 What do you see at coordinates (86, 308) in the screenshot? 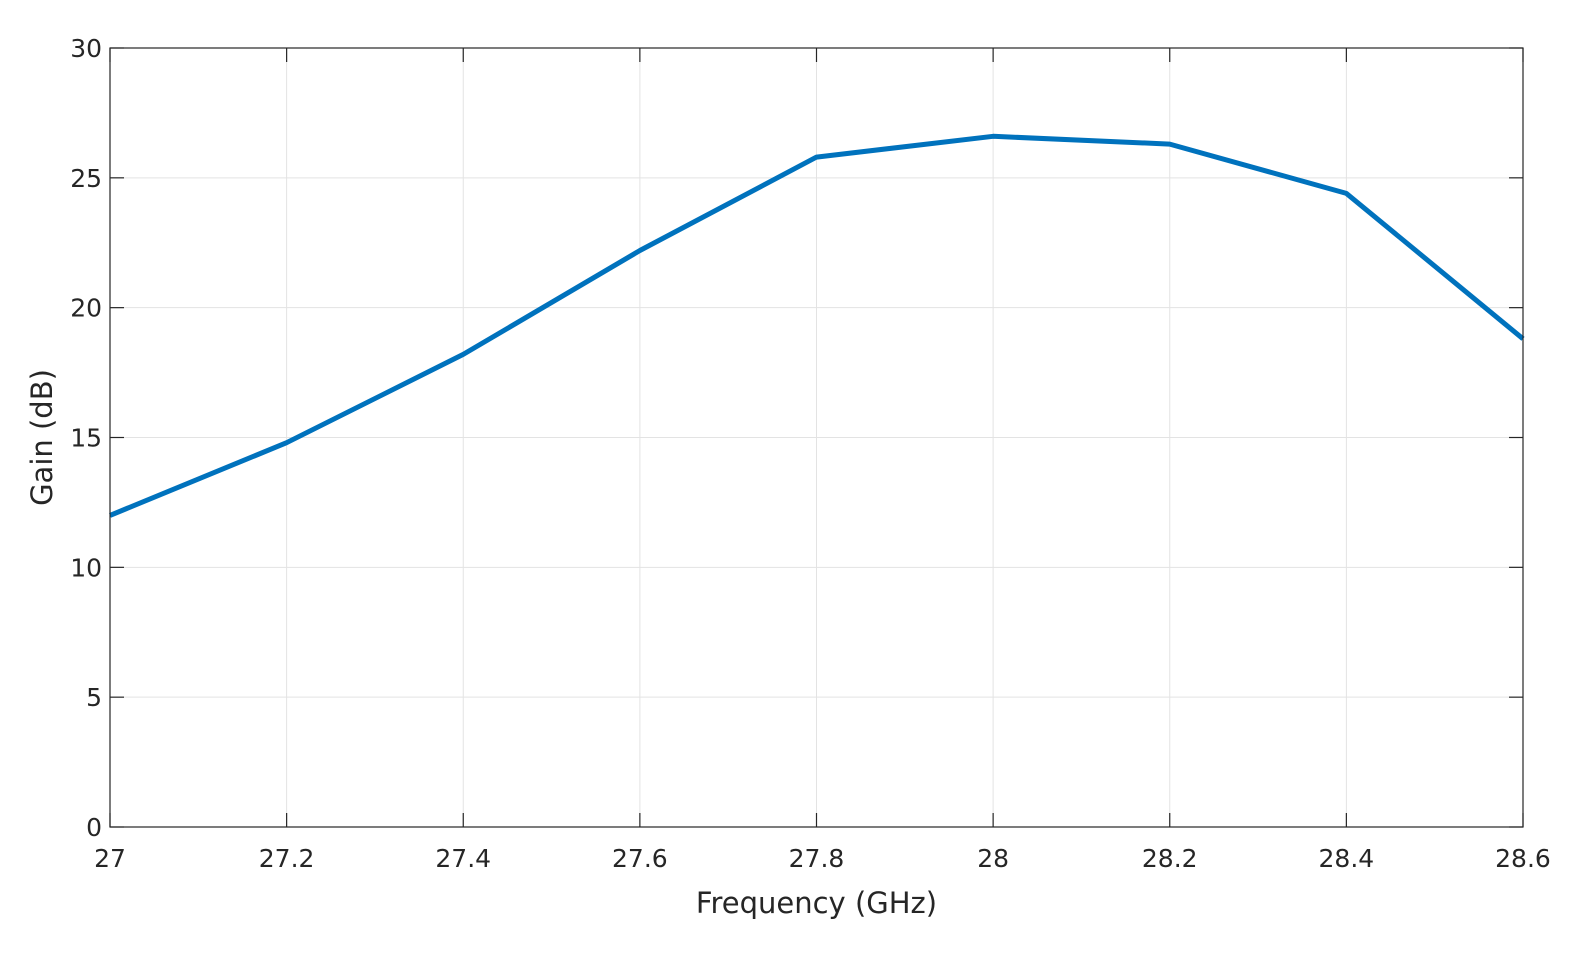
I see `y-tick-label: 20` at bounding box center [86, 308].